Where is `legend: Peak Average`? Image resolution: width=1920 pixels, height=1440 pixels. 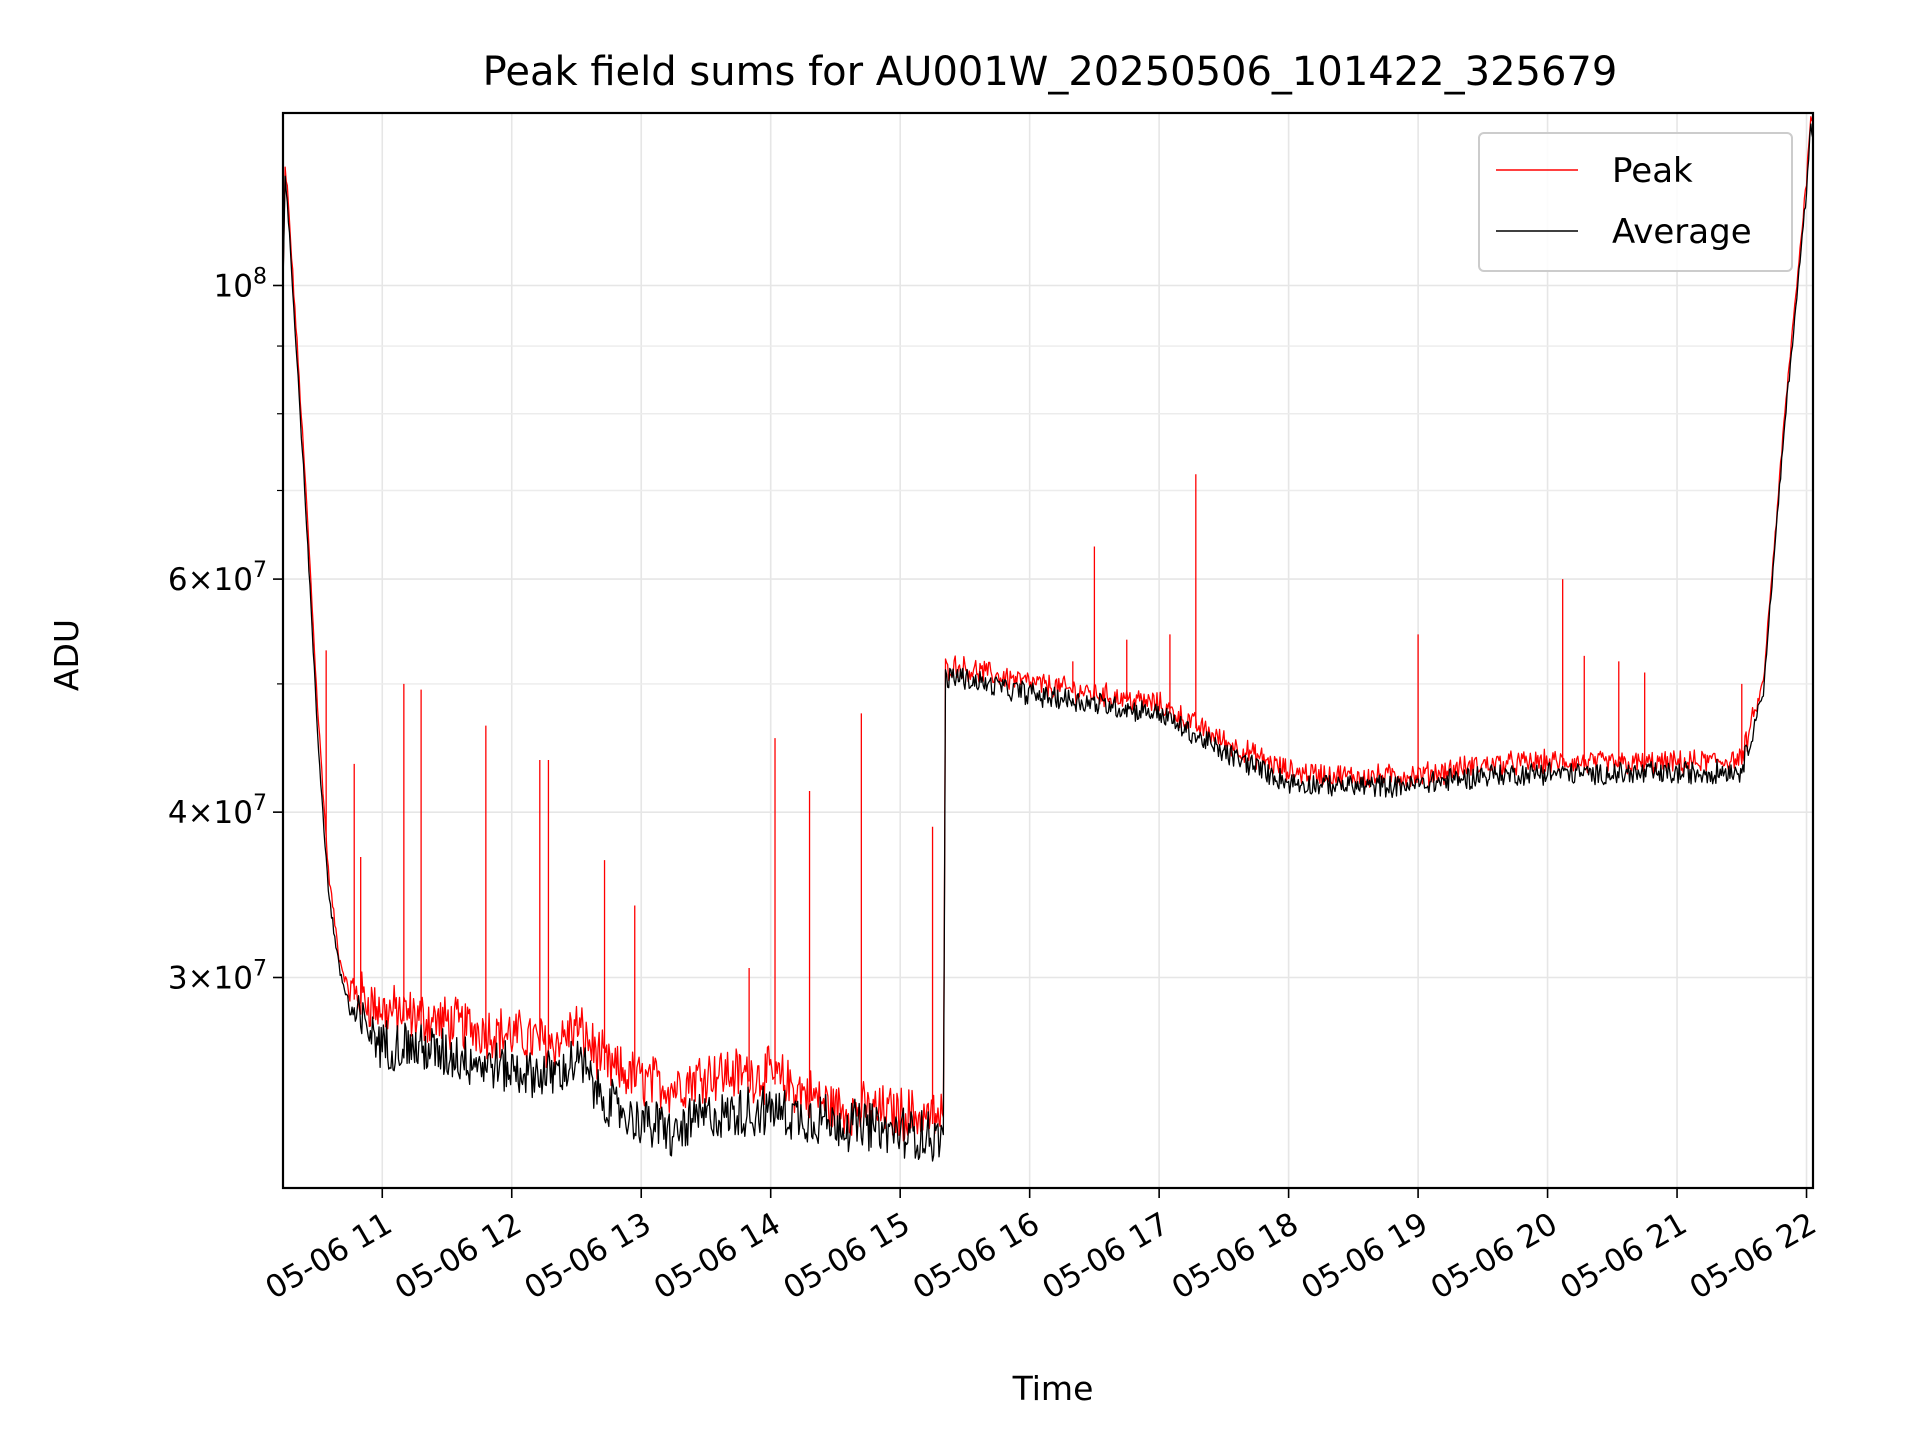 legend: Peak Average is located at coordinates (1635, 202).